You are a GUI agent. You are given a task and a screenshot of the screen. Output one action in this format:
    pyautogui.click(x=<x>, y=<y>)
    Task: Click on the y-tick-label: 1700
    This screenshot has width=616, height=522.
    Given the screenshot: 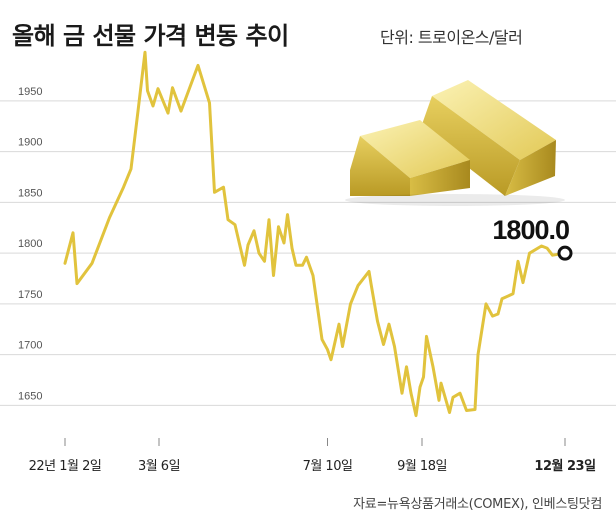 What is the action you would take?
    pyautogui.click(x=30, y=346)
    